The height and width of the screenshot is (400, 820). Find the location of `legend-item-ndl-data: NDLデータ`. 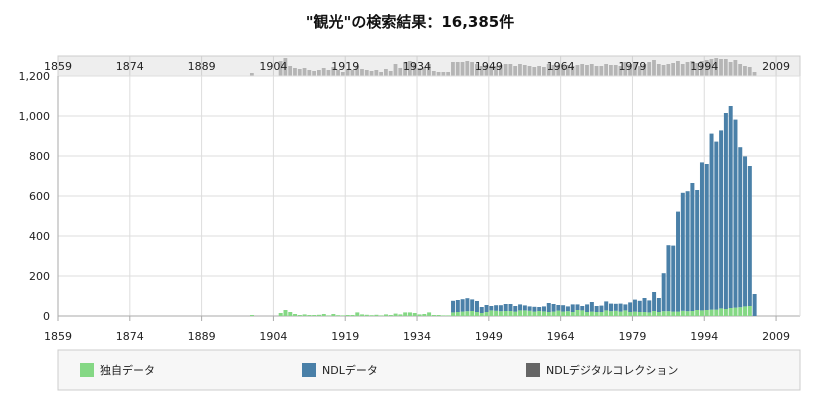

legend-item-ndl-data: NDLデータ is located at coordinates (340, 370).